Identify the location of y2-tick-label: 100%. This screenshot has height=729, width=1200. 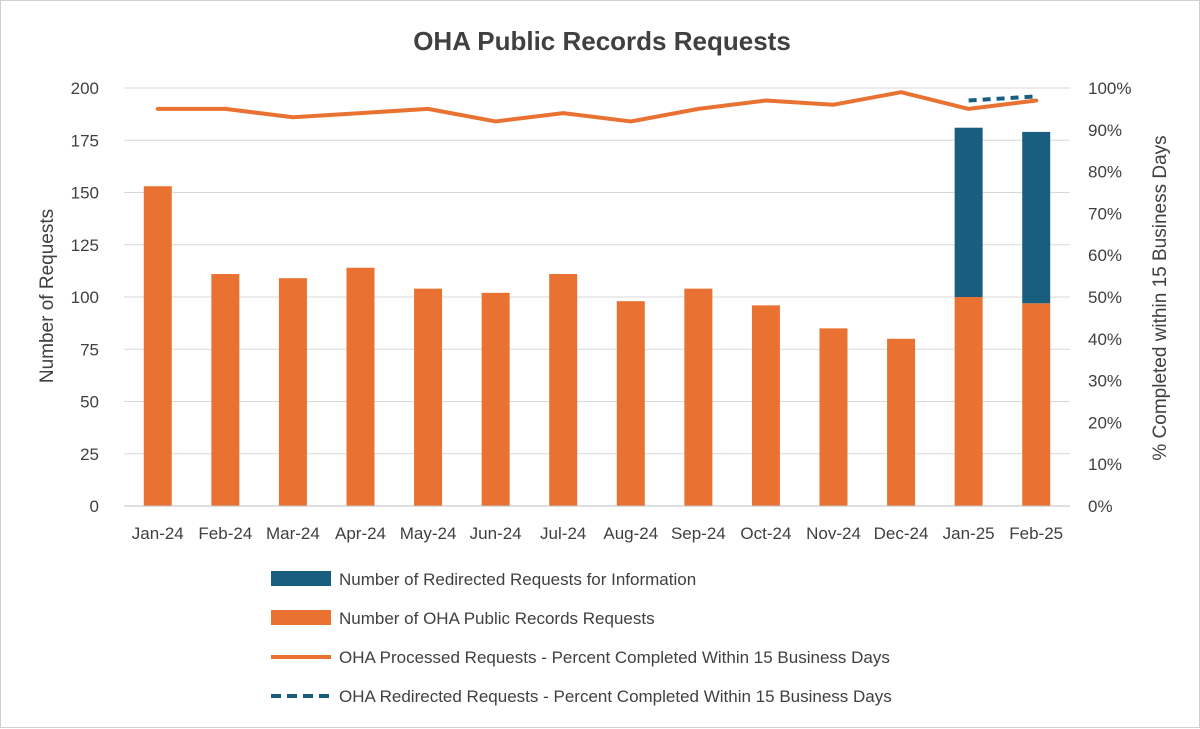
(1109, 88).